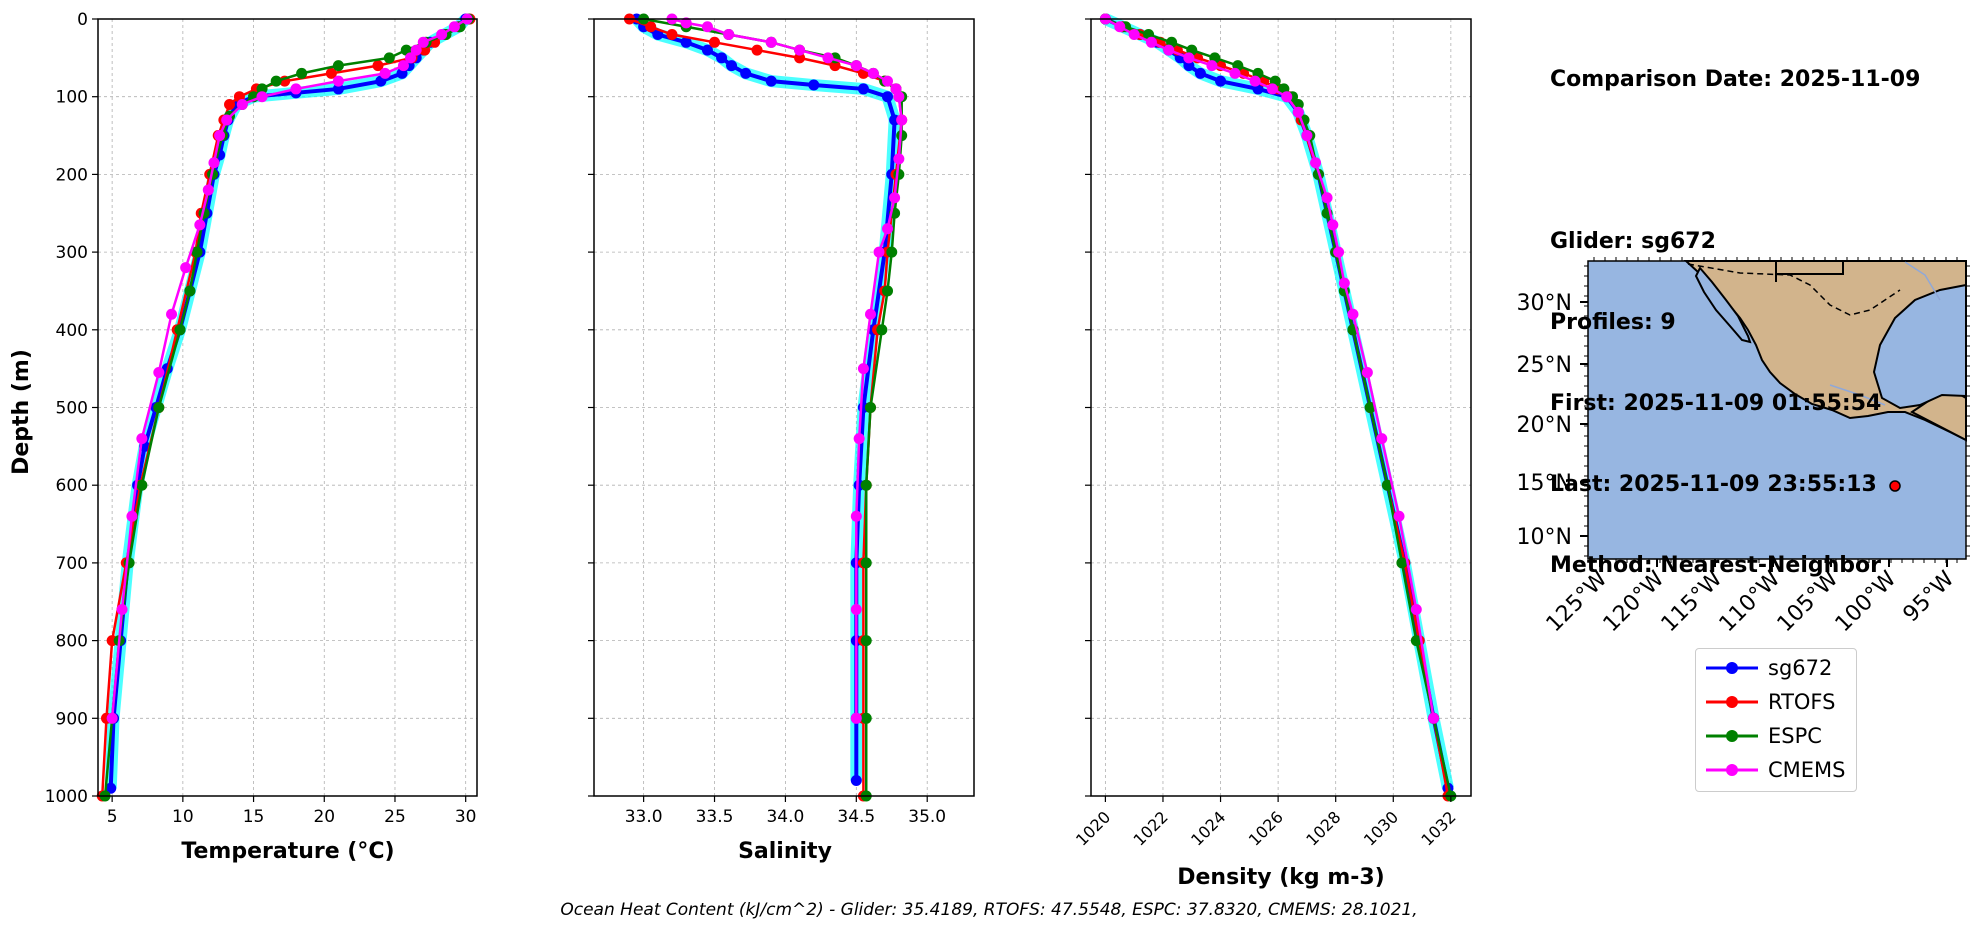  I want to click on legend-label-cmems: CMEMS, so click(1807, 770).